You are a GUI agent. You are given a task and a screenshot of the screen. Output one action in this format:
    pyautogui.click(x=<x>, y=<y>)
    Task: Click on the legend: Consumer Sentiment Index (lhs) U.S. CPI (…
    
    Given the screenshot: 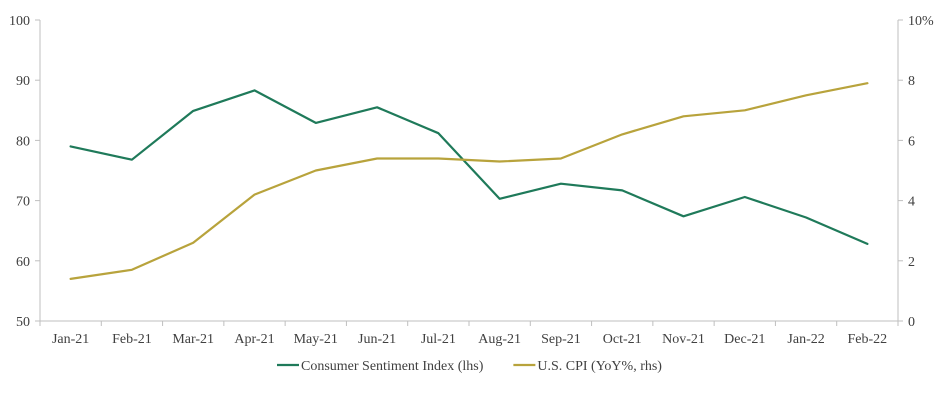 What is the action you would take?
    pyautogui.click(x=469, y=366)
    